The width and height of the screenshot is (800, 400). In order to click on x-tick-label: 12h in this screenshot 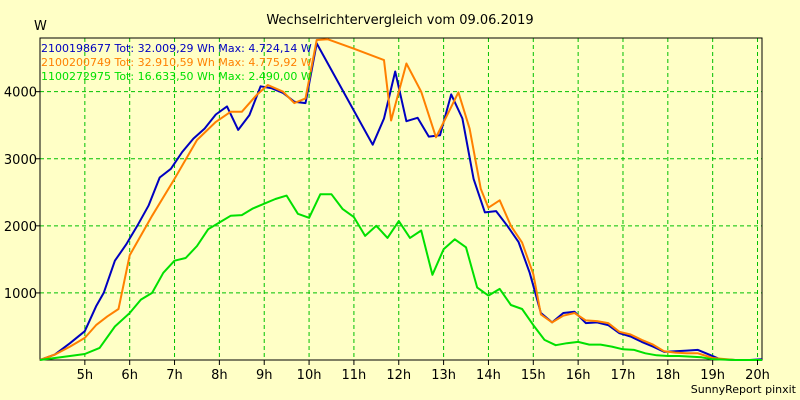, I will do `click(398, 375)`.